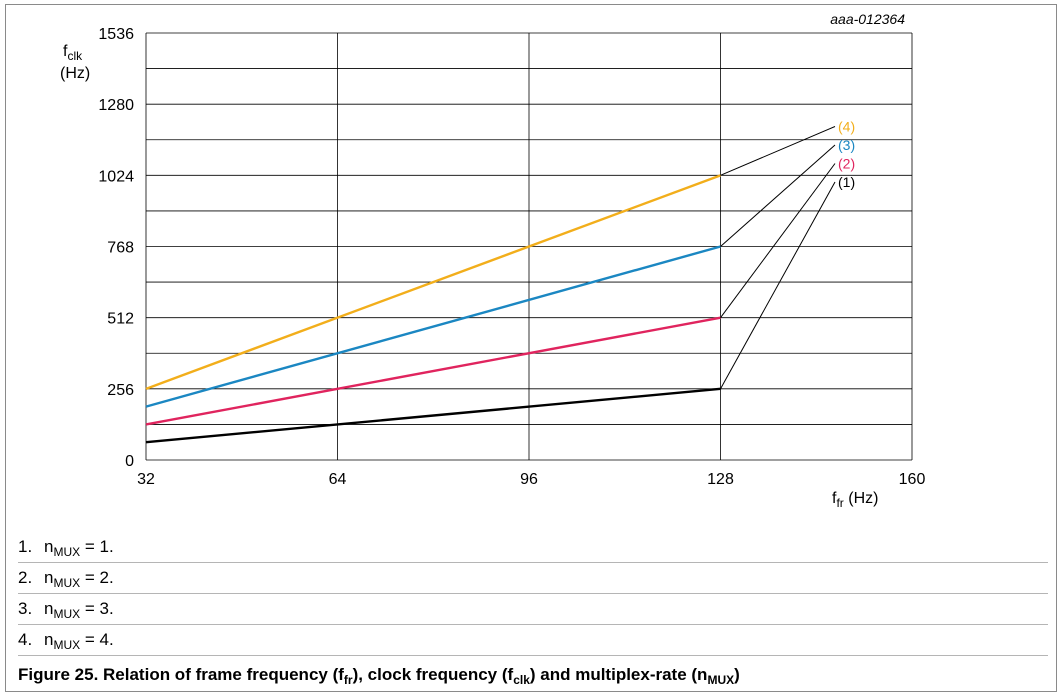 This screenshot has height=697, width=1063. I want to click on y-tick-label: 1536, so click(116, 34).